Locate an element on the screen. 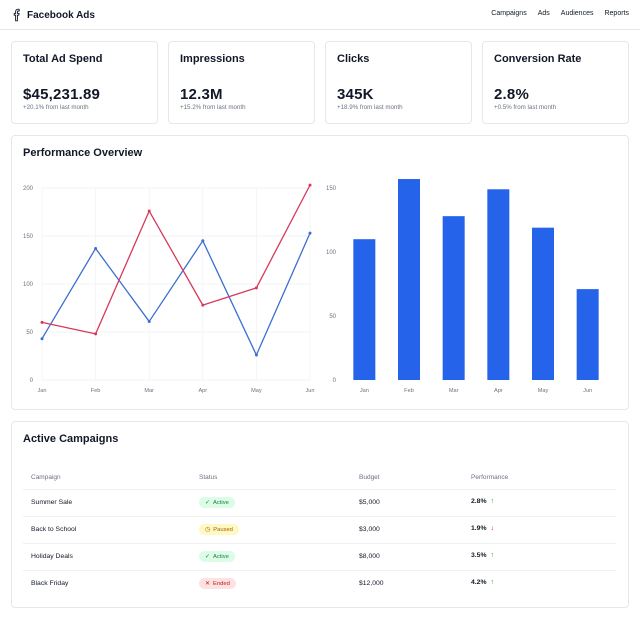 This screenshot has height=620, width=640. performance-value: 1.9% ↓ is located at coordinates (482, 528).